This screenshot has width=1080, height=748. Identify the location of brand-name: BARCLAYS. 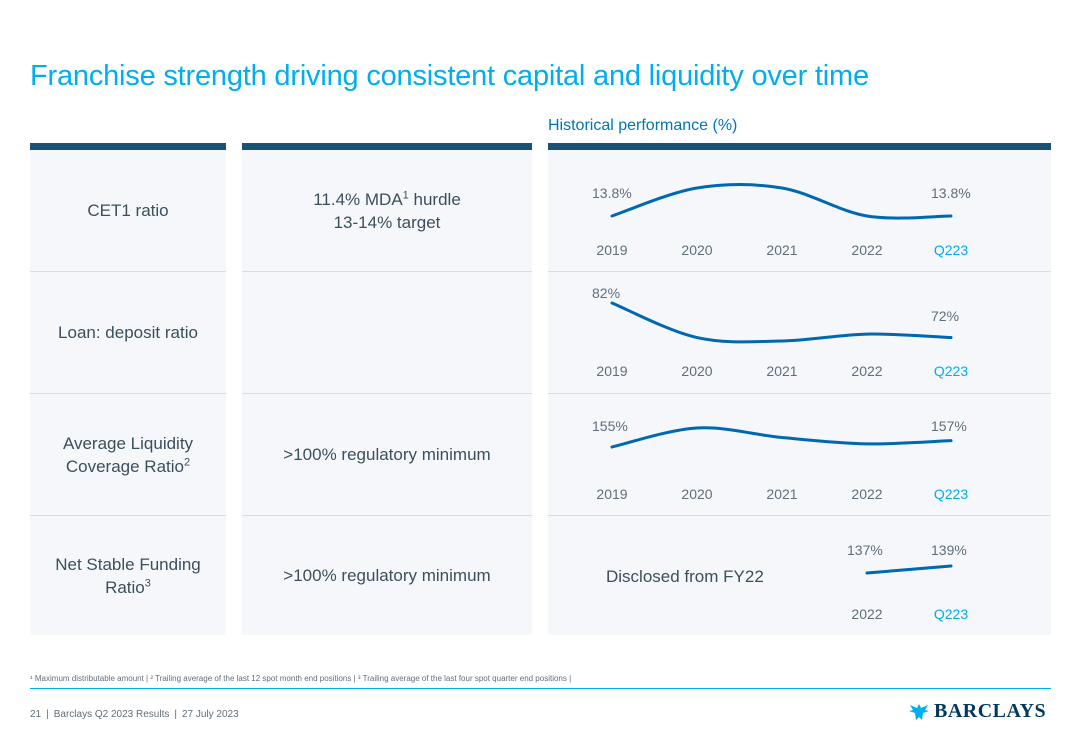
(990, 711).